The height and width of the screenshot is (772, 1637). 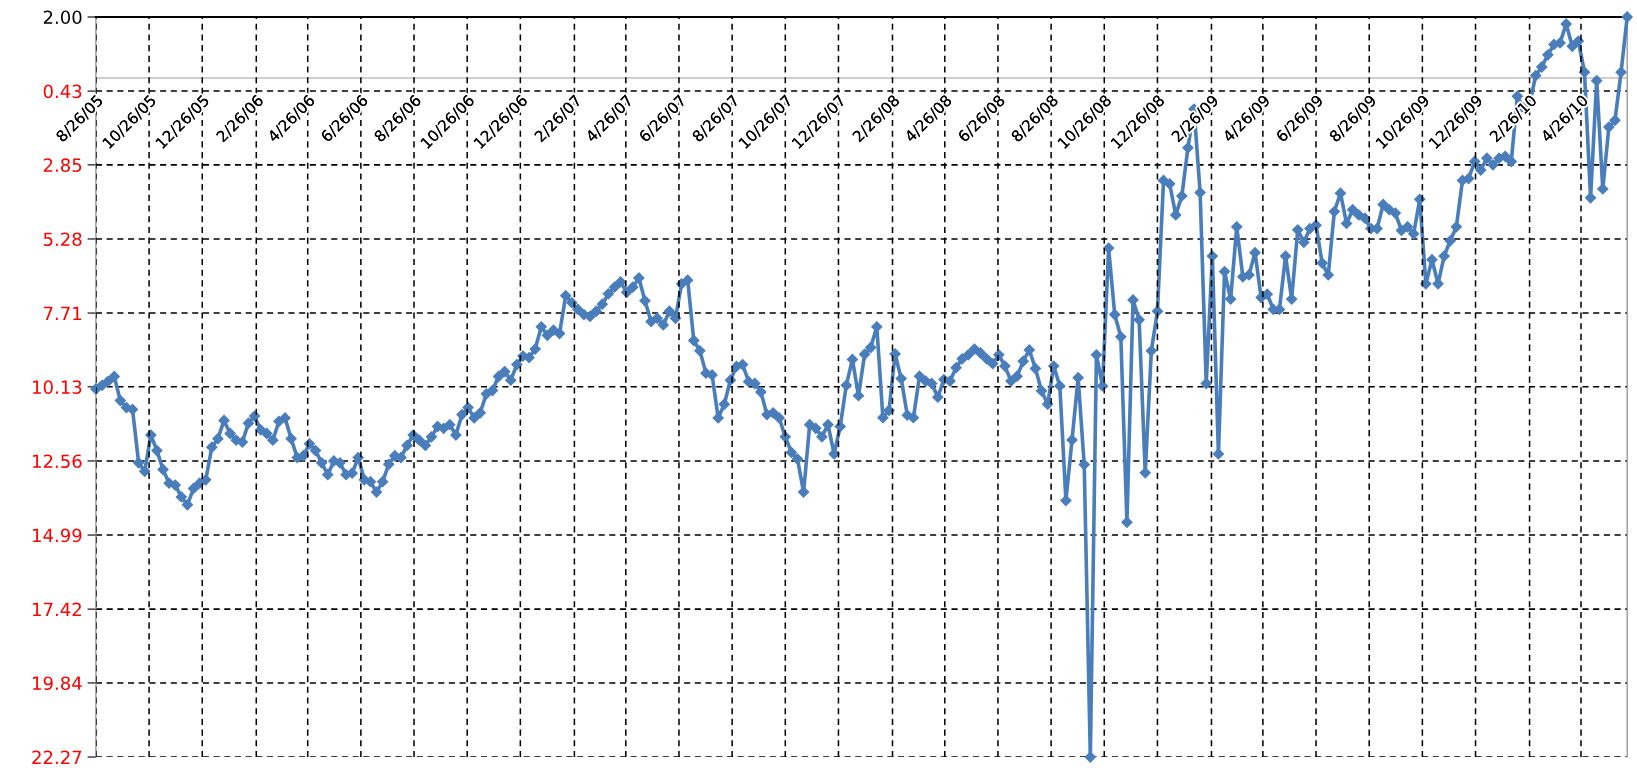 I want to click on y-tick-label: 14.99, so click(x=57, y=535).